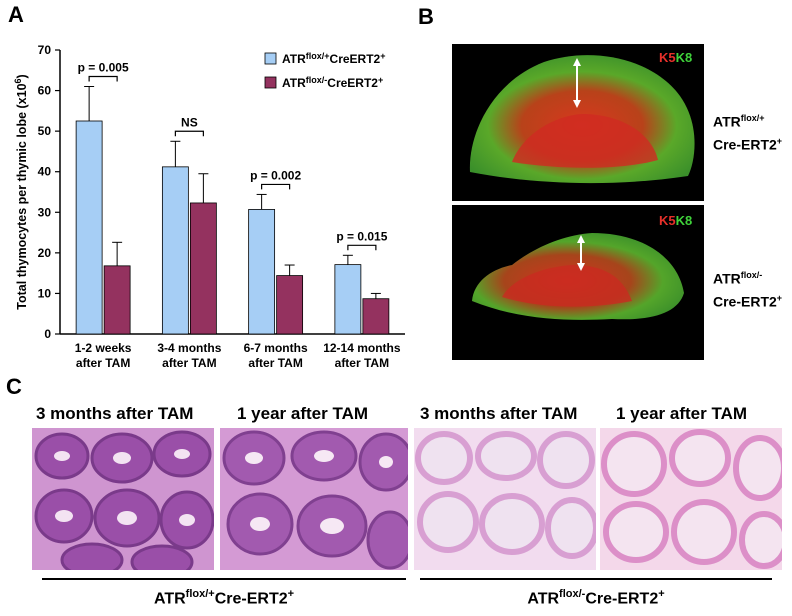  I want to click on y-tick-label-1: 10, so click(45, 293).